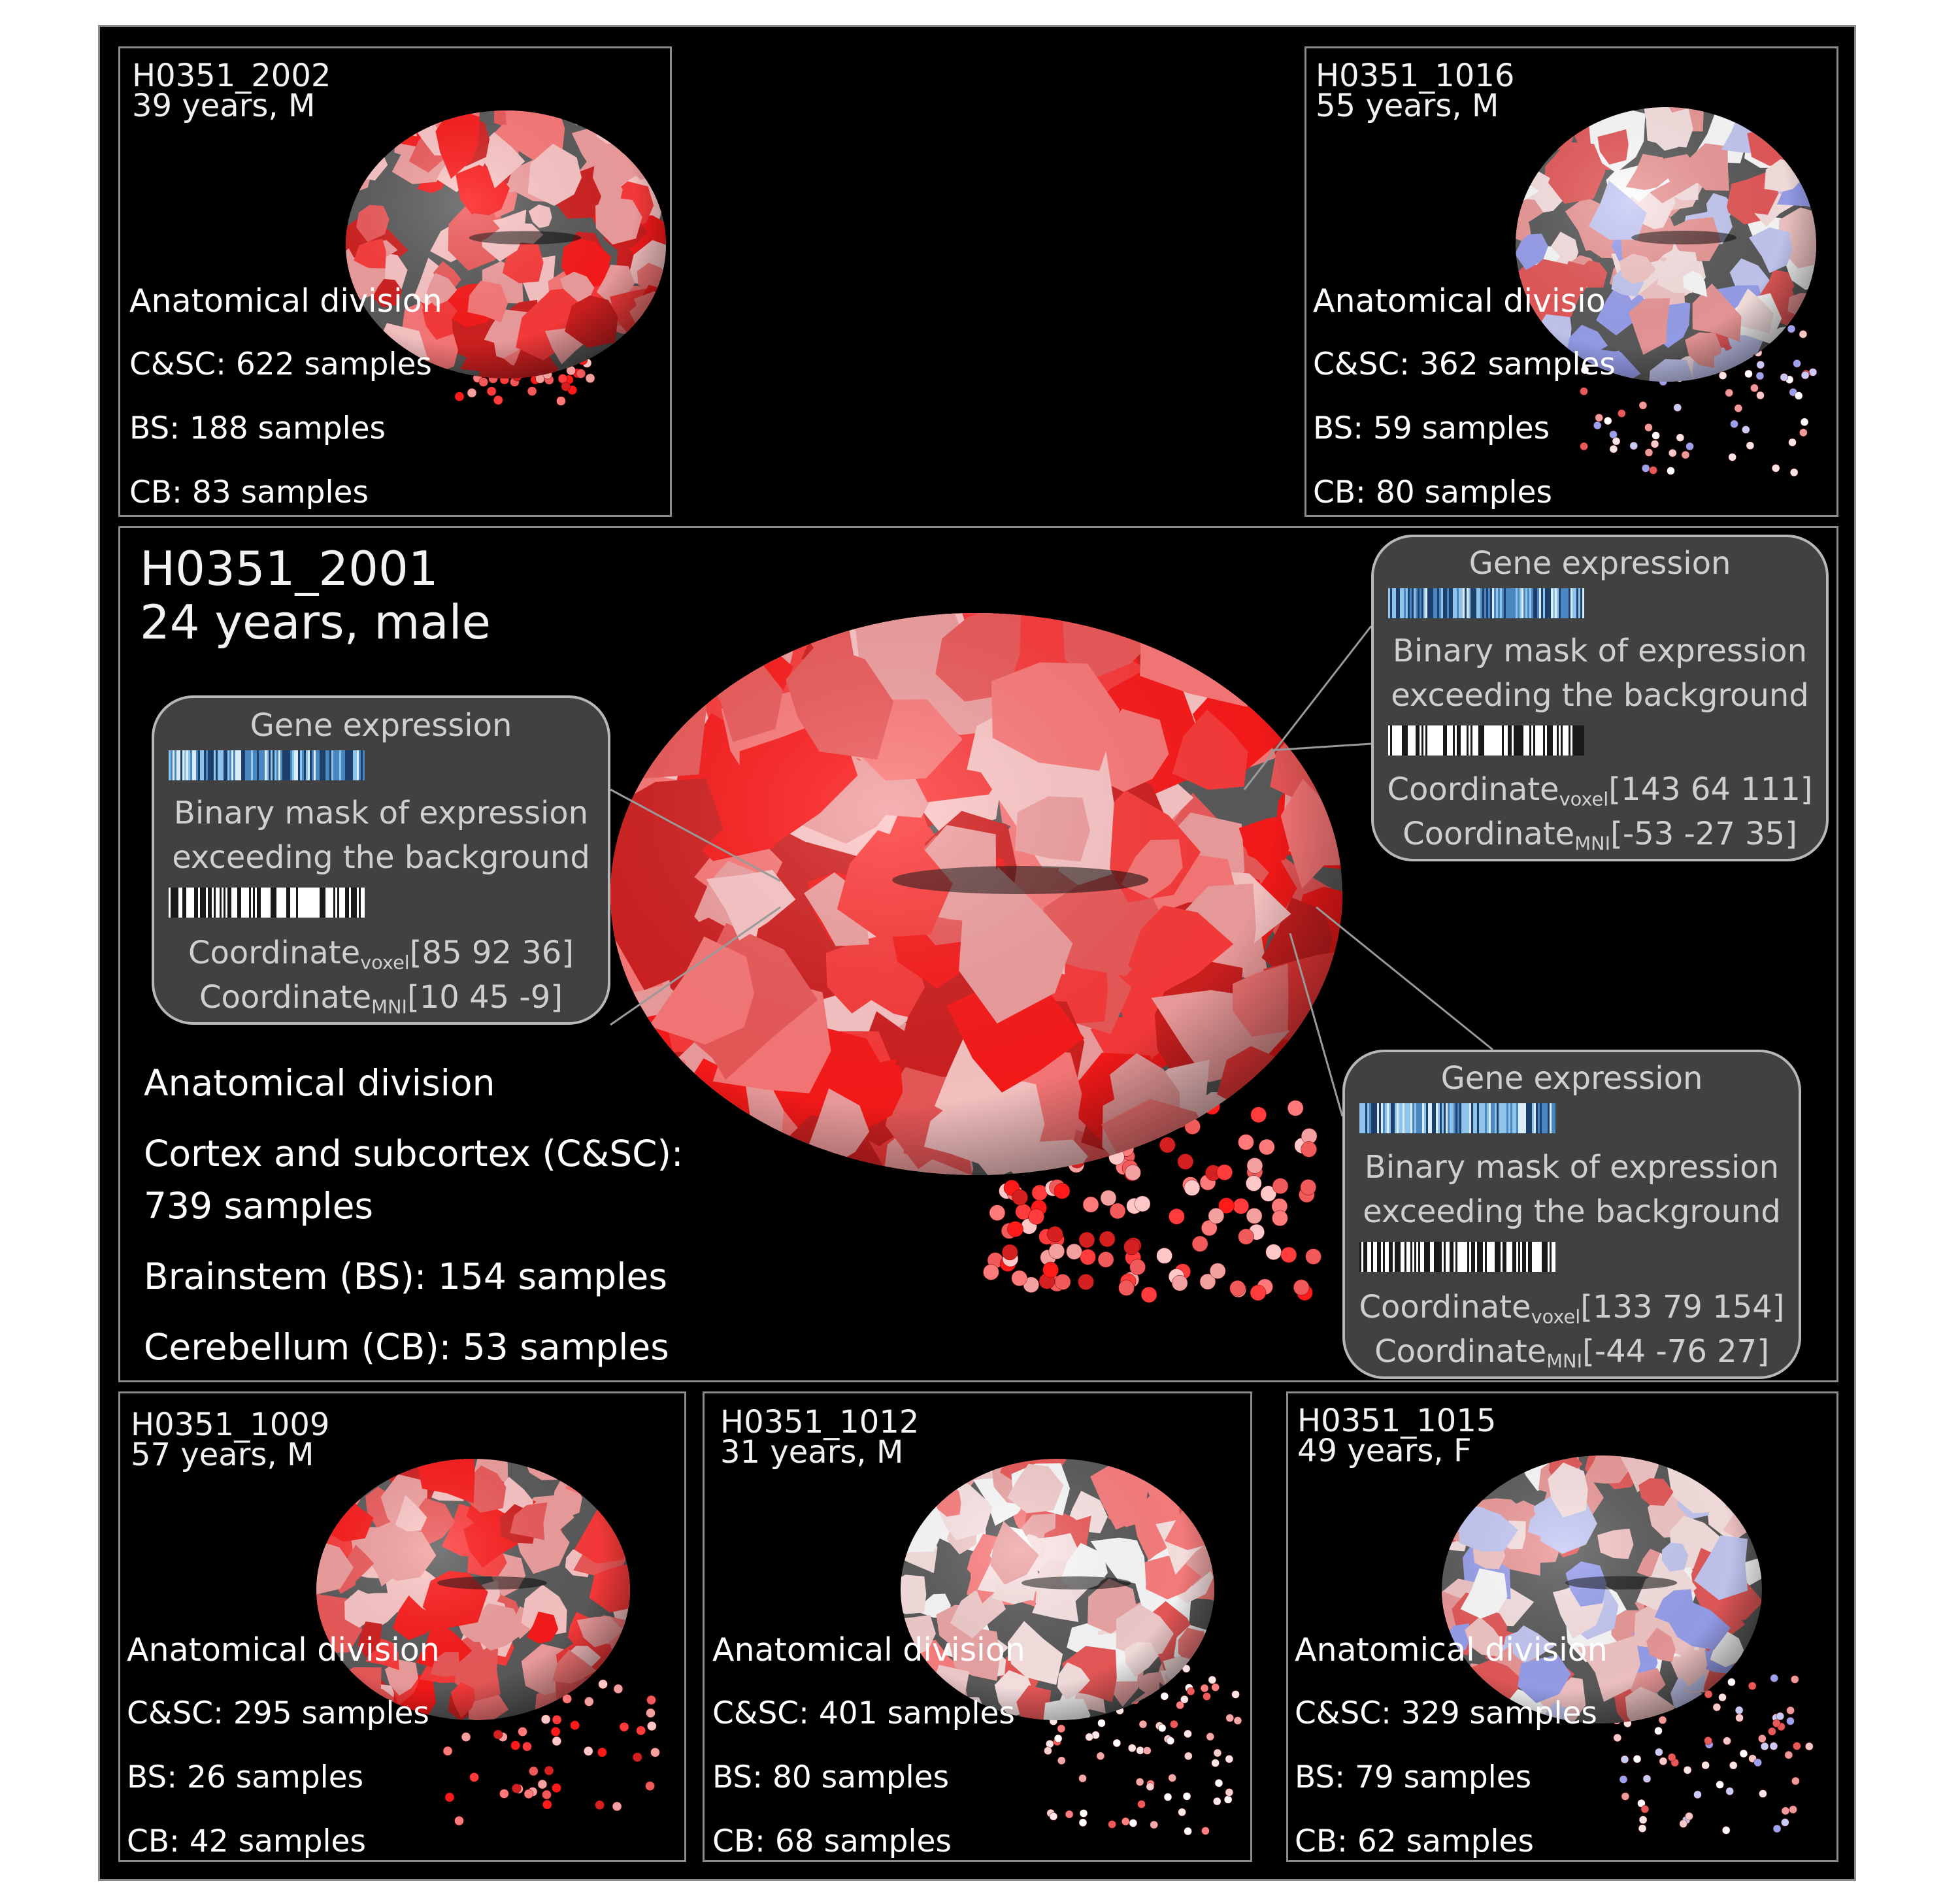 The image size is (1960, 1896). What do you see at coordinates (820, 1422) in the screenshot?
I see `donor-id: H0351_1012` at bounding box center [820, 1422].